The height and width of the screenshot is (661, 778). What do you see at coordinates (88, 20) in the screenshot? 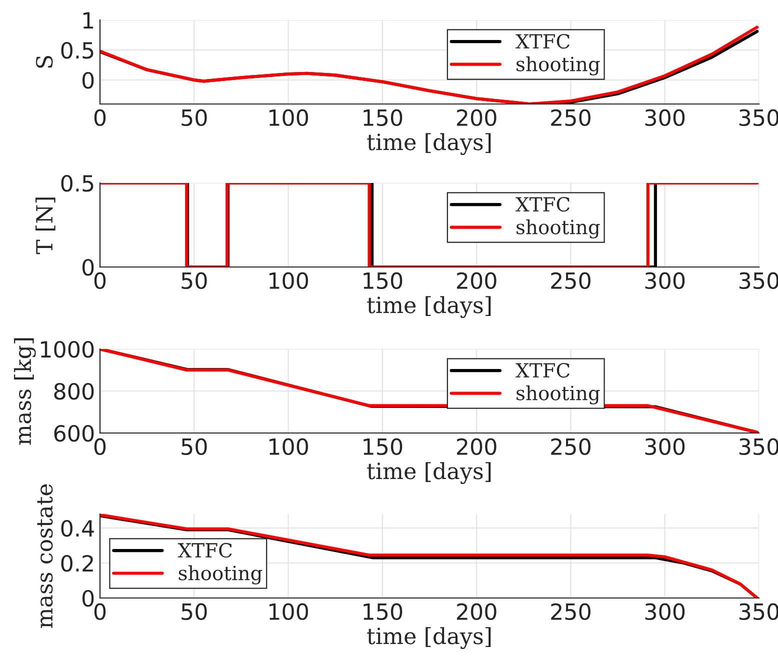
I see `y-tick-label: 1` at bounding box center [88, 20].